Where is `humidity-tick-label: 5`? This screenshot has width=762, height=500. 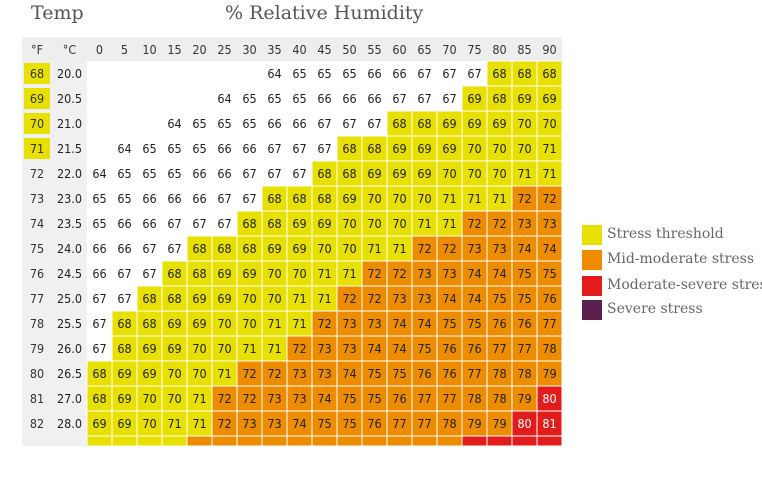
humidity-tick-label: 5 is located at coordinates (124, 49).